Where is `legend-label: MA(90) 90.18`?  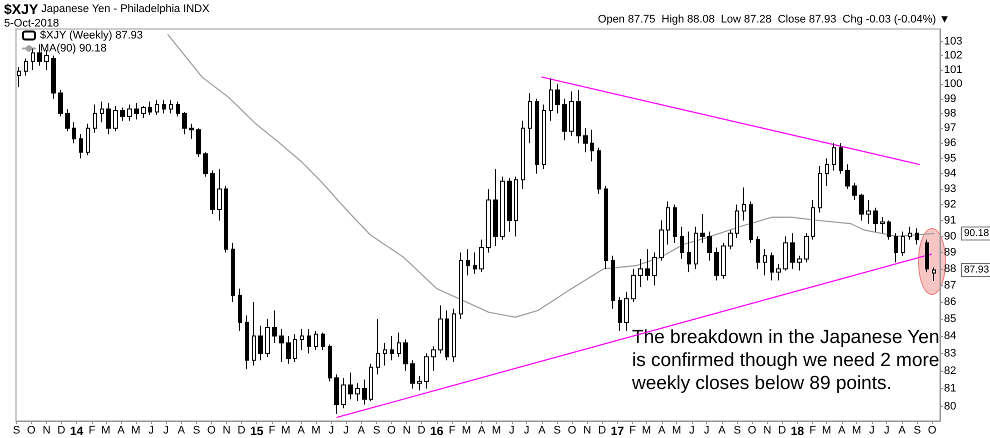 legend-label: MA(90) 90.18 is located at coordinates (73, 48).